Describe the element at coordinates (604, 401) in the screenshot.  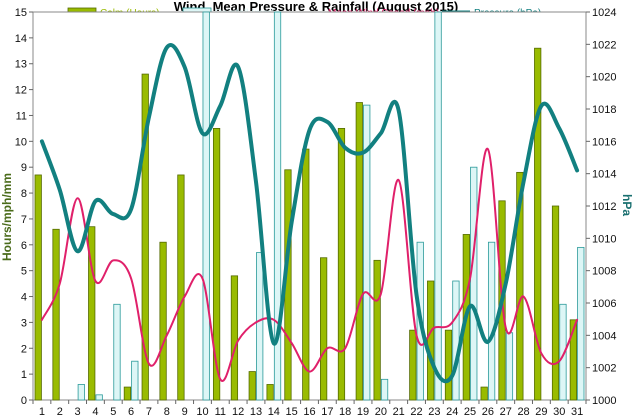
I see `y2-tick-label-1000: 1000` at that location.